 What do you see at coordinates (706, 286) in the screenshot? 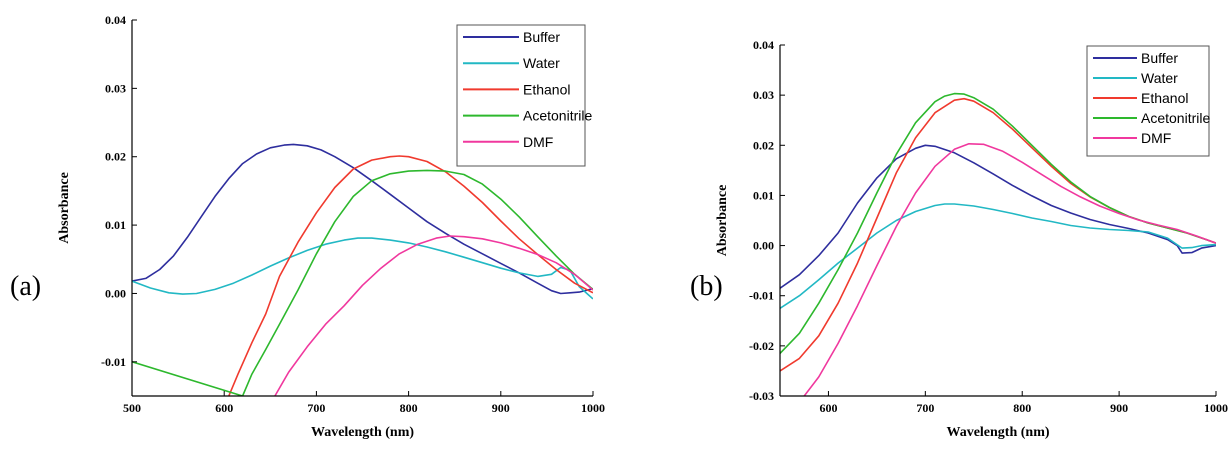
I see `panel-label-b: (b)` at bounding box center [706, 286].